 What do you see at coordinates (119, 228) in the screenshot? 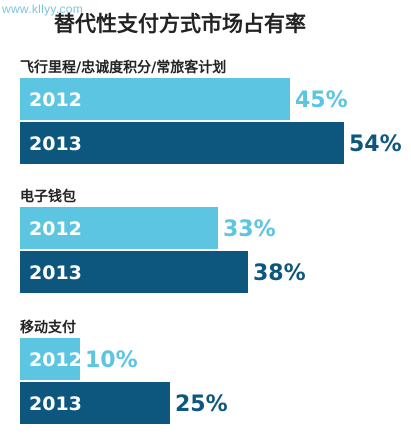
I see `bar-2-2012` at bounding box center [119, 228].